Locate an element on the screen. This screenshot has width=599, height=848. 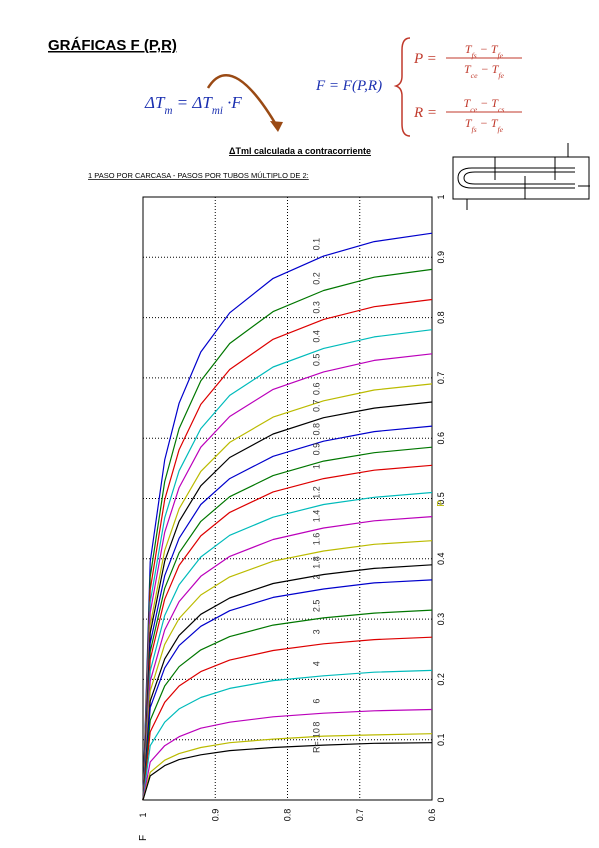
def-name: R = is located at coordinates (425, 113).